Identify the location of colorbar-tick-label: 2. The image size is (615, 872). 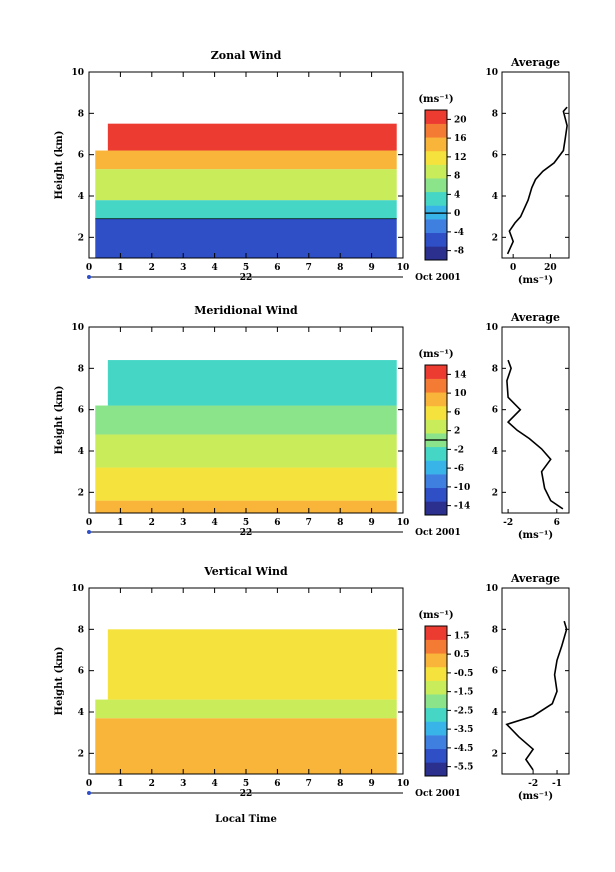
(457, 432).